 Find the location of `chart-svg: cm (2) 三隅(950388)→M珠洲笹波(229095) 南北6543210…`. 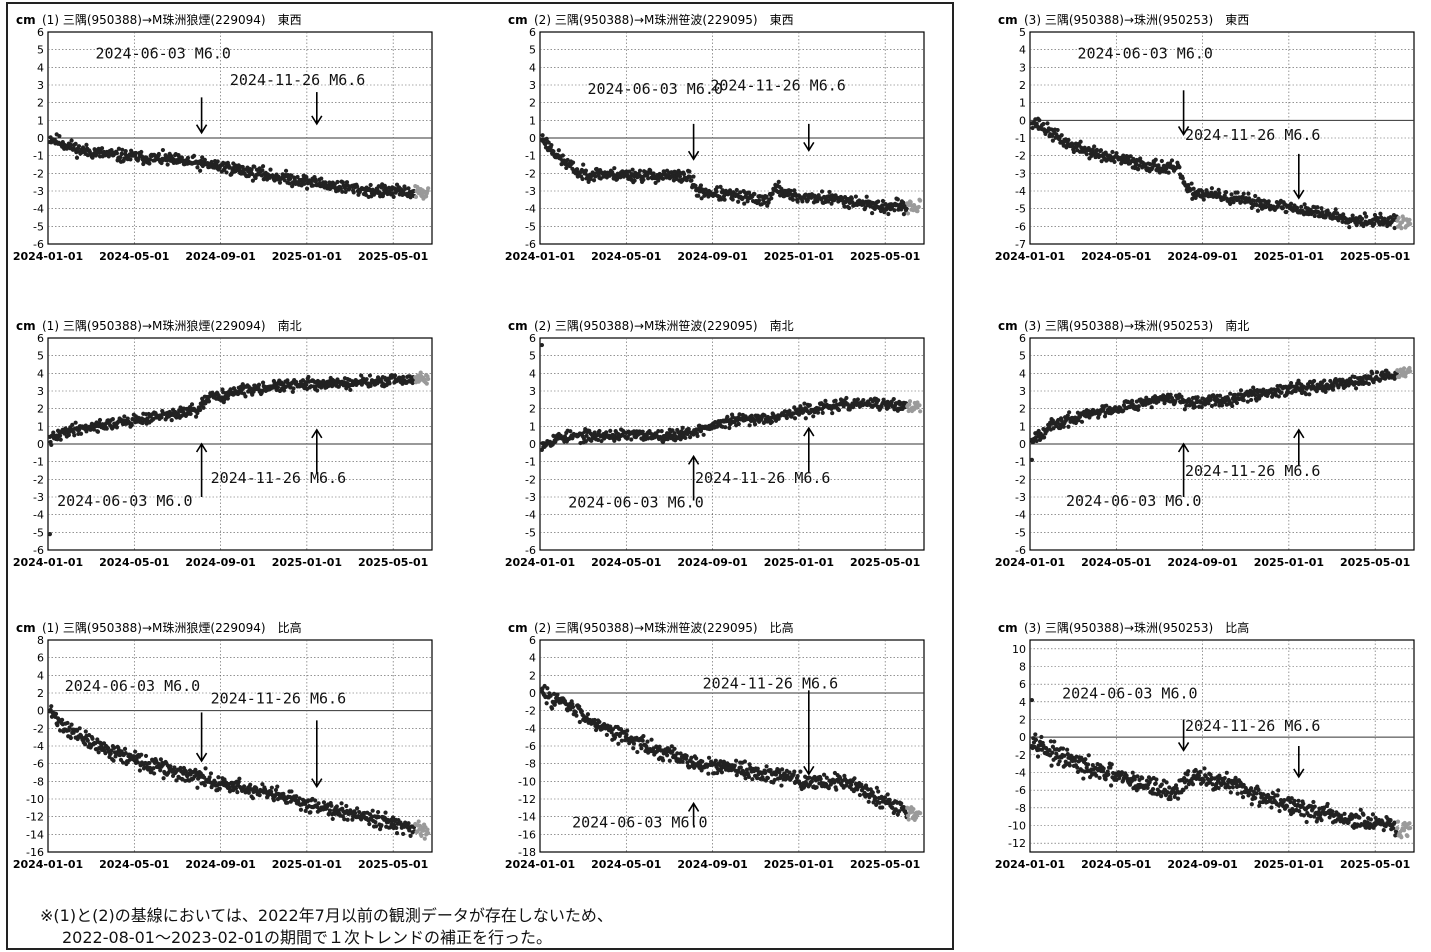

chart-svg: cm (2) 三隅(950388)→M珠洲笹波(229095) 南北6543210… is located at coordinates (715, 443).